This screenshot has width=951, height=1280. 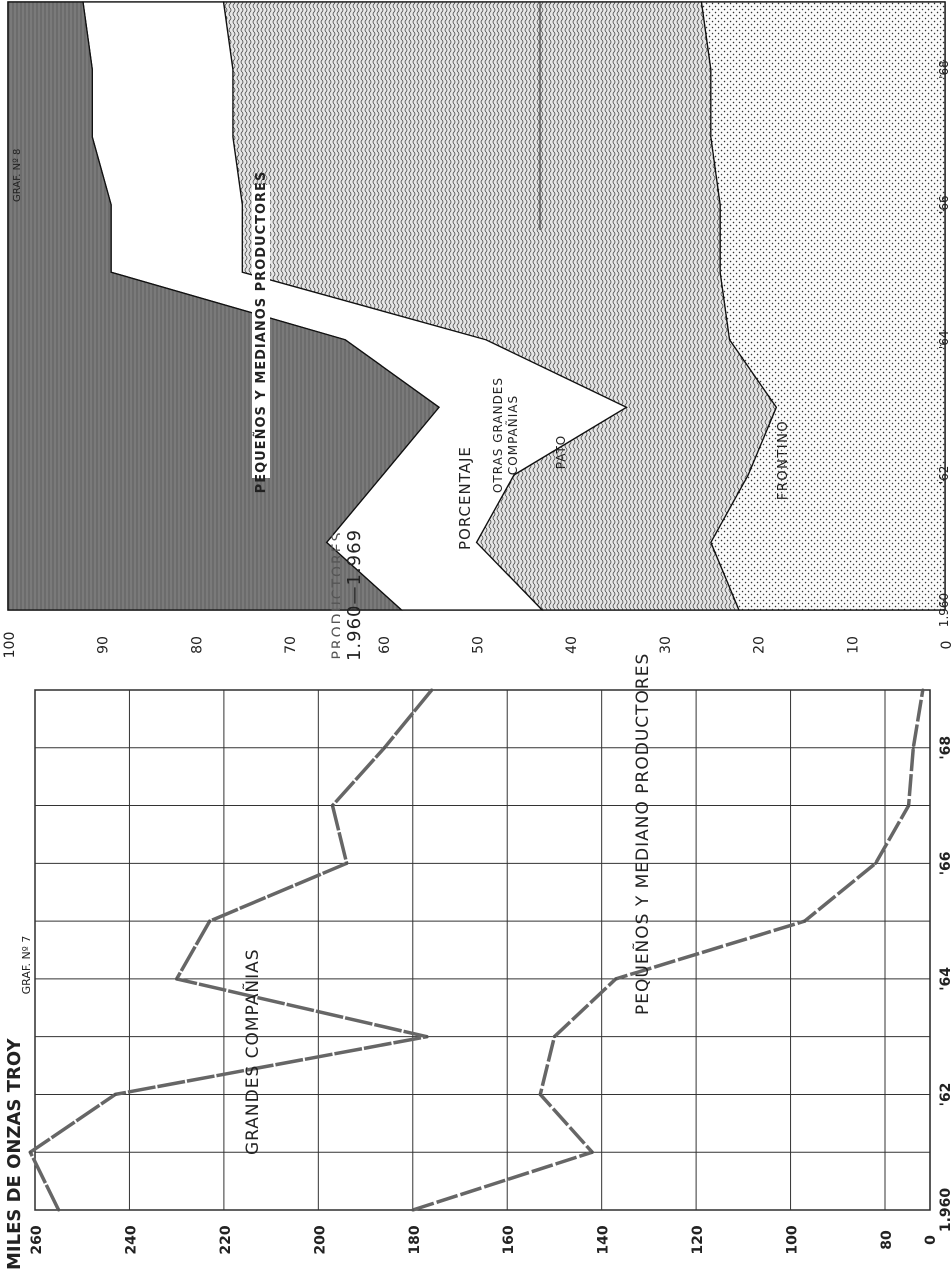 I want to click on chart1-ytick: 100, so click(x=793, y=1239).